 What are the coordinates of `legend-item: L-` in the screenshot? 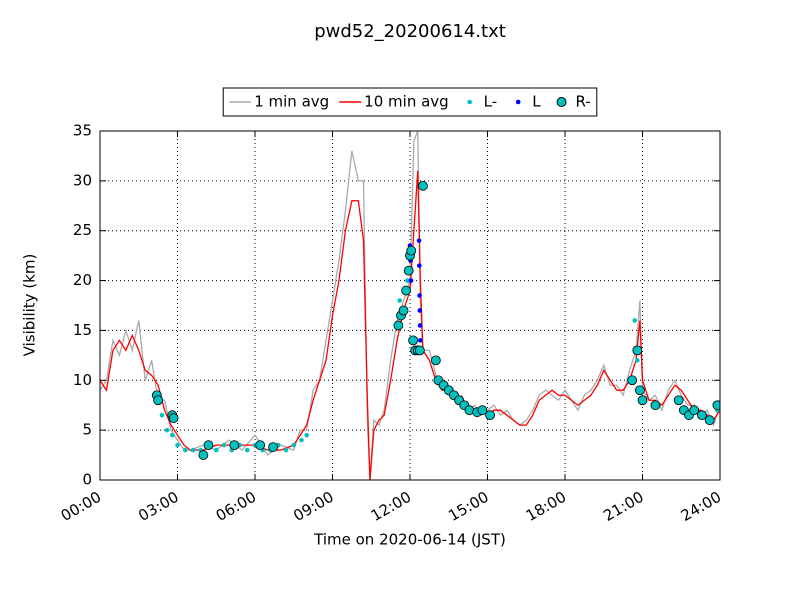 It's located at (482, 102).